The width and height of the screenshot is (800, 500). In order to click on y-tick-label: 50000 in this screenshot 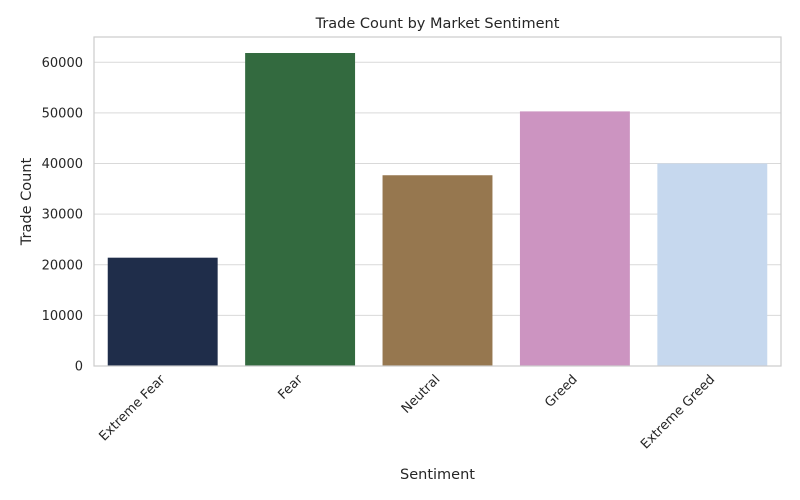, I will do `click(62, 113)`.